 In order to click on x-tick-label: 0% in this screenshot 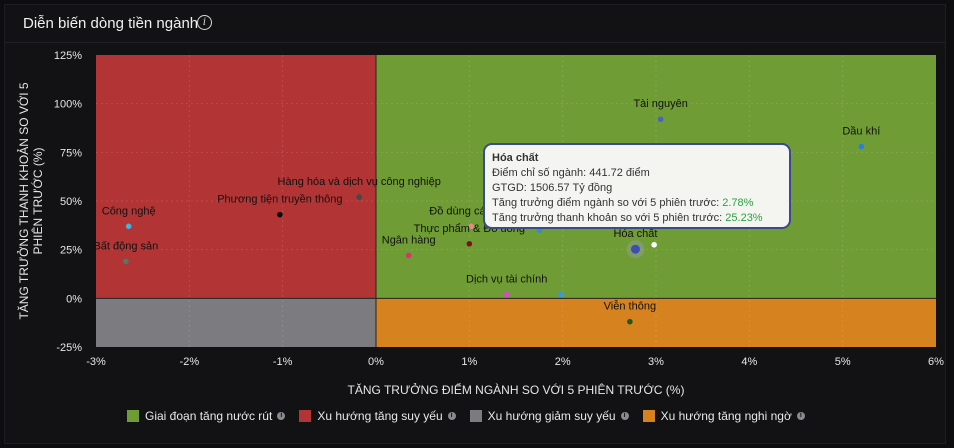, I will do `click(376, 362)`.